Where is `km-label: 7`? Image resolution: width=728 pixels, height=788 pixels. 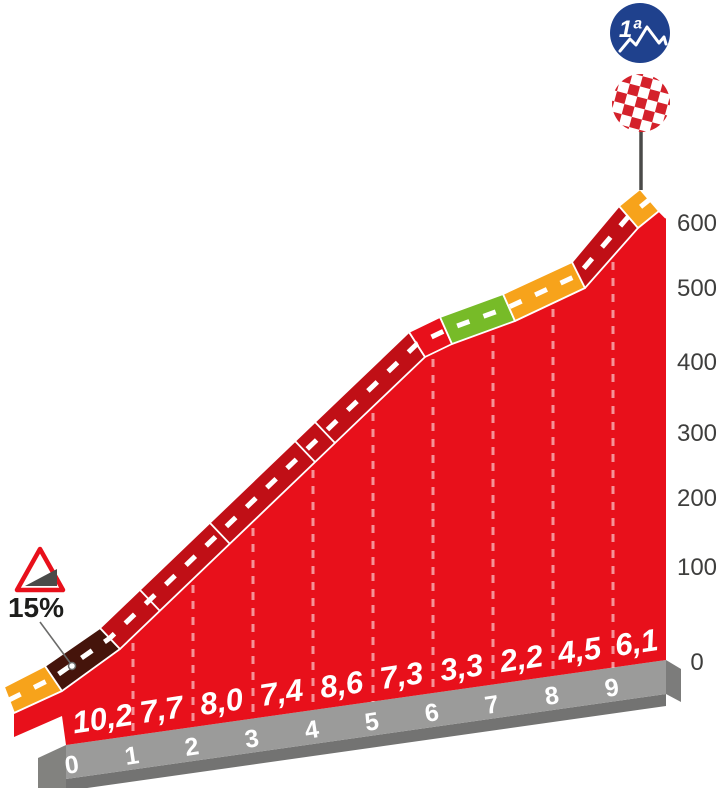
km-label: 7 is located at coordinates (492, 705).